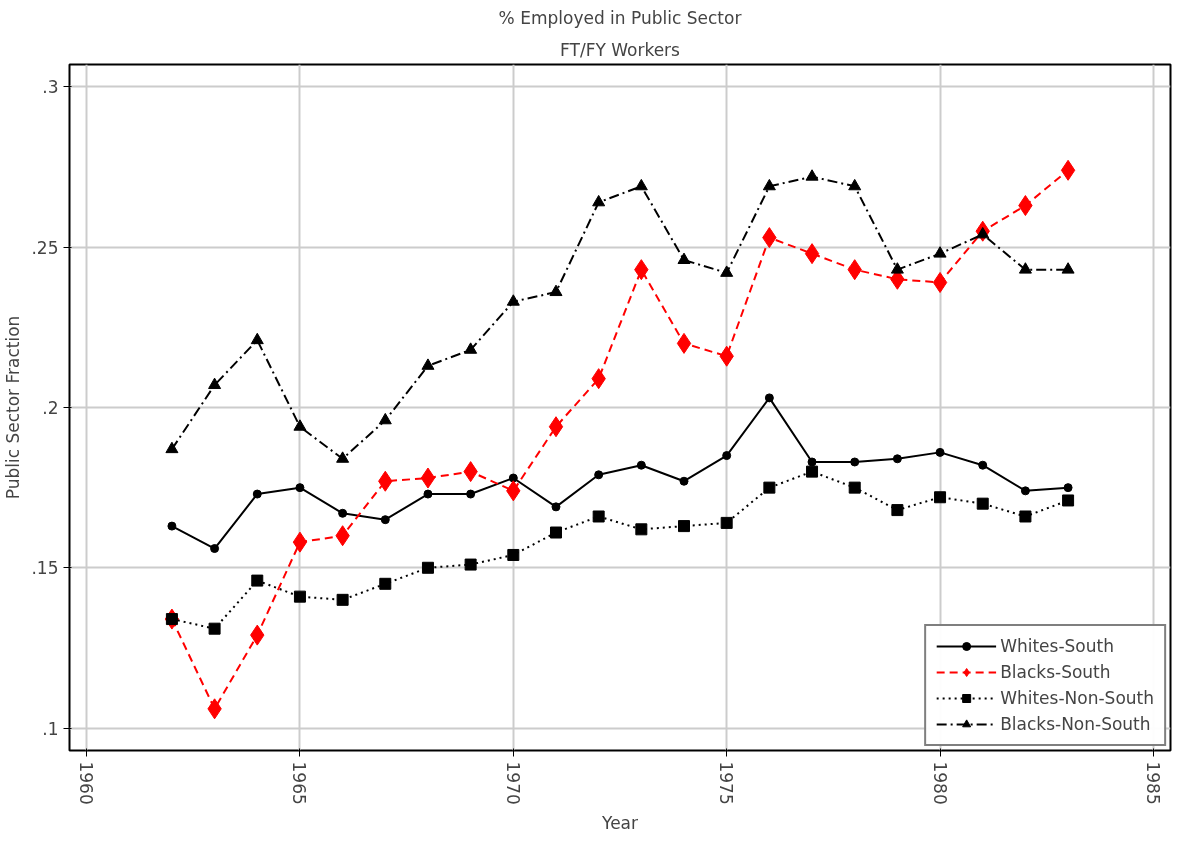  Describe the element at coordinates (512, 783) in the screenshot. I see `x-tick-label: 1970` at that location.